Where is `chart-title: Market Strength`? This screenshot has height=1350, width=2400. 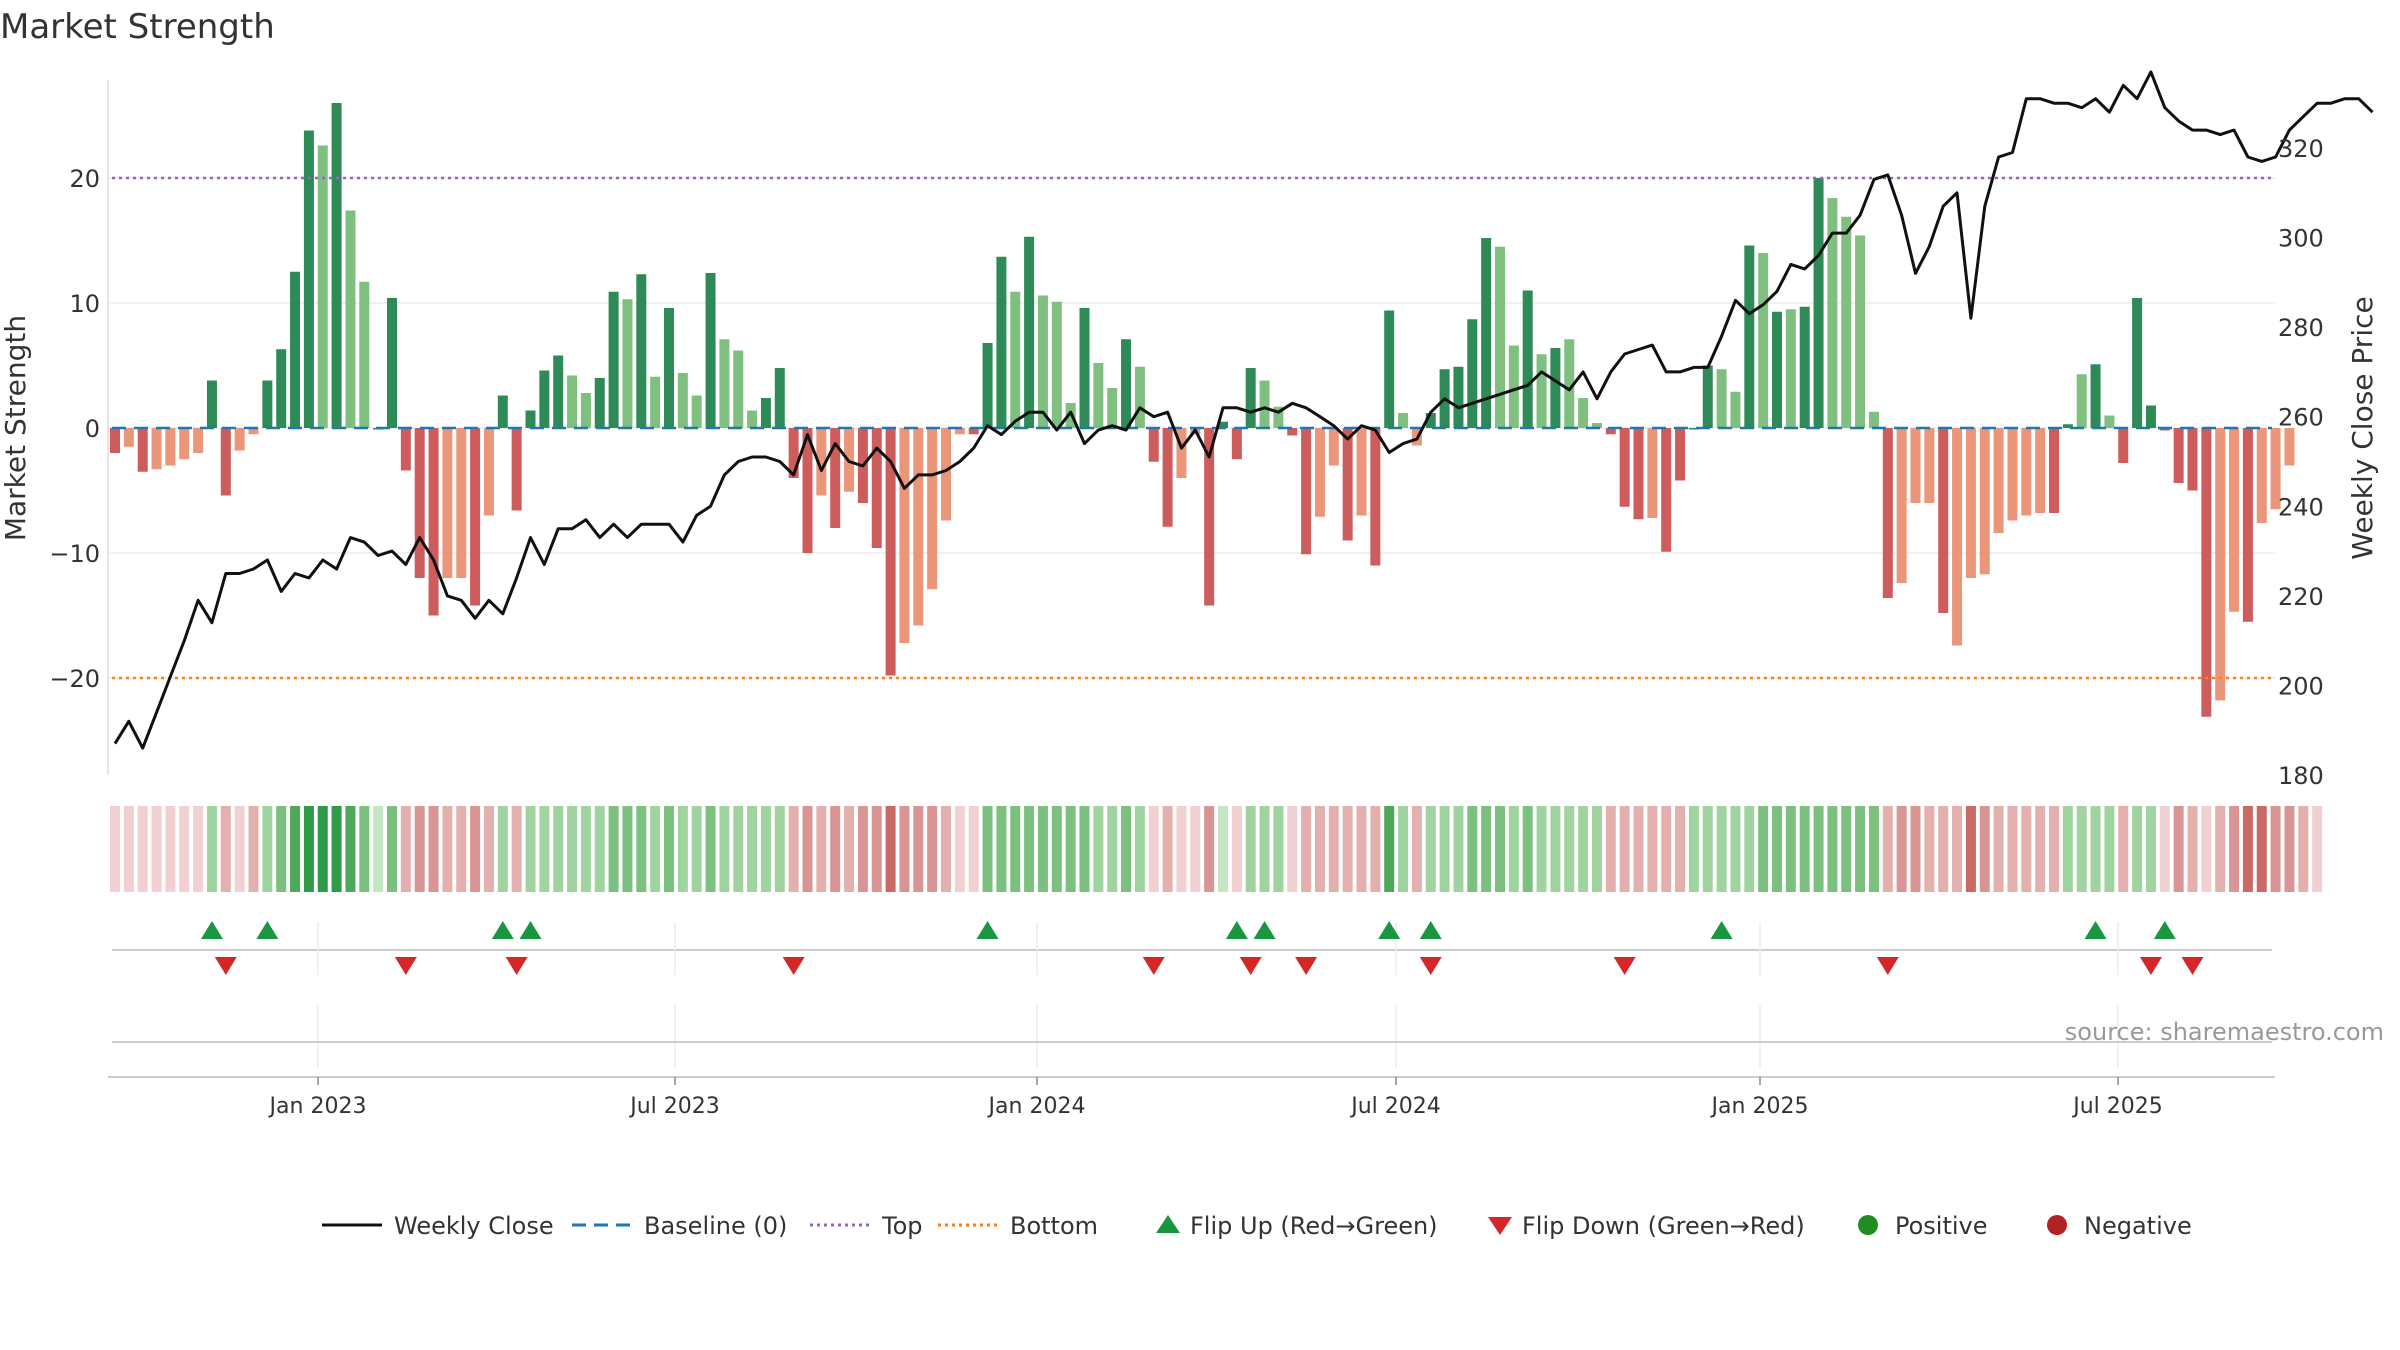
chart-title: Market Strength is located at coordinates (137, 27).